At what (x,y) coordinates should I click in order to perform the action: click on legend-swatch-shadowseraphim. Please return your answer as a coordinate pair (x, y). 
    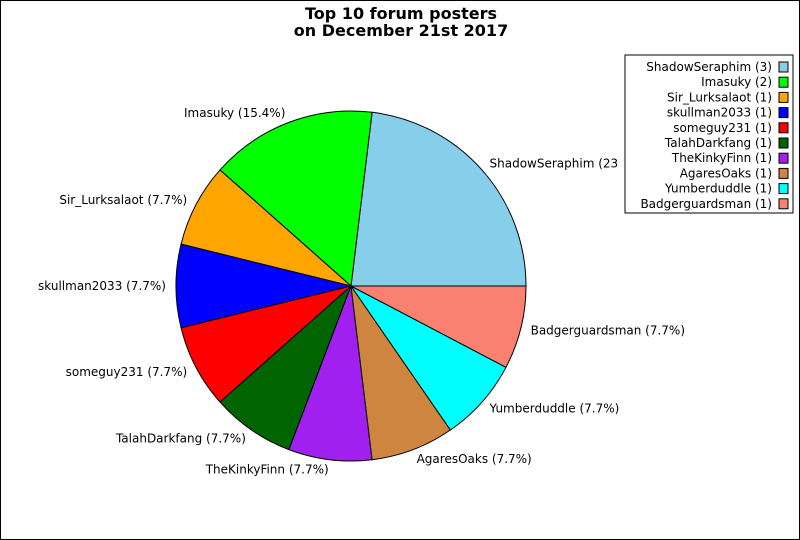
    Looking at the image, I should click on (783, 67).